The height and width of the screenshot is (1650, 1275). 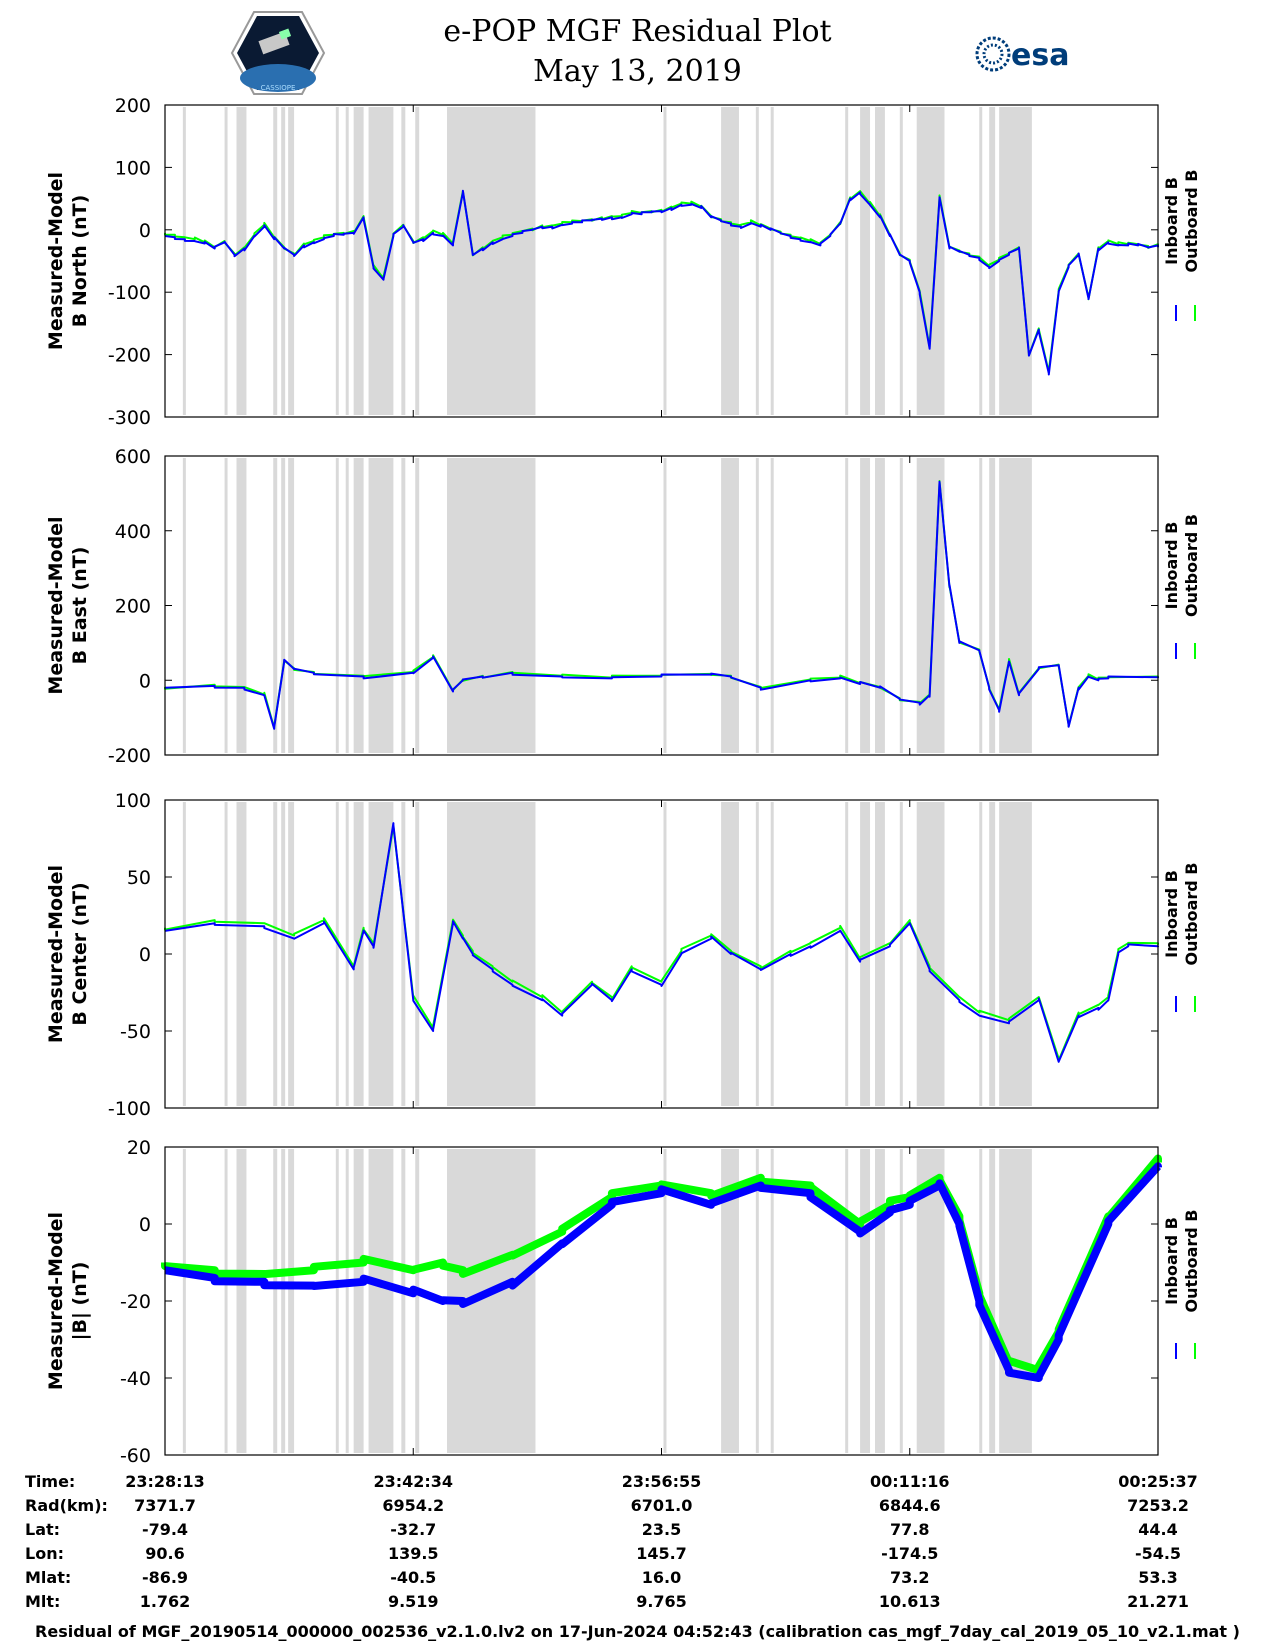 What do you see at coordinates (135, 1032) in the screenshot?
I see `y-tick-label: -50` at bounding box center [135, 1032].